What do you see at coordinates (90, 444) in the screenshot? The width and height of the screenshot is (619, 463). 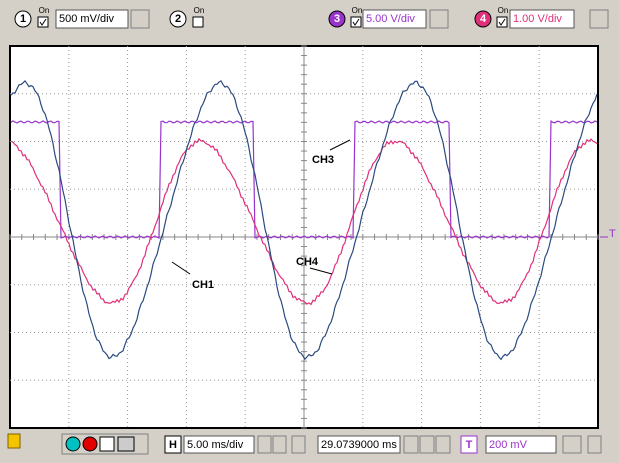 I see `stop-button` at bounding box center [90, 444].